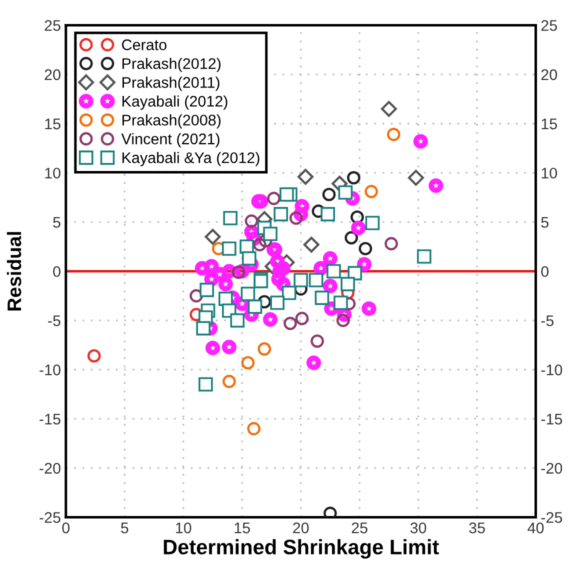 This screenshot has height=561, width=573. Describe the element at coordinates (170, 140) in the screenshot. I see `legend-label: Vincent (2021)` at that location.